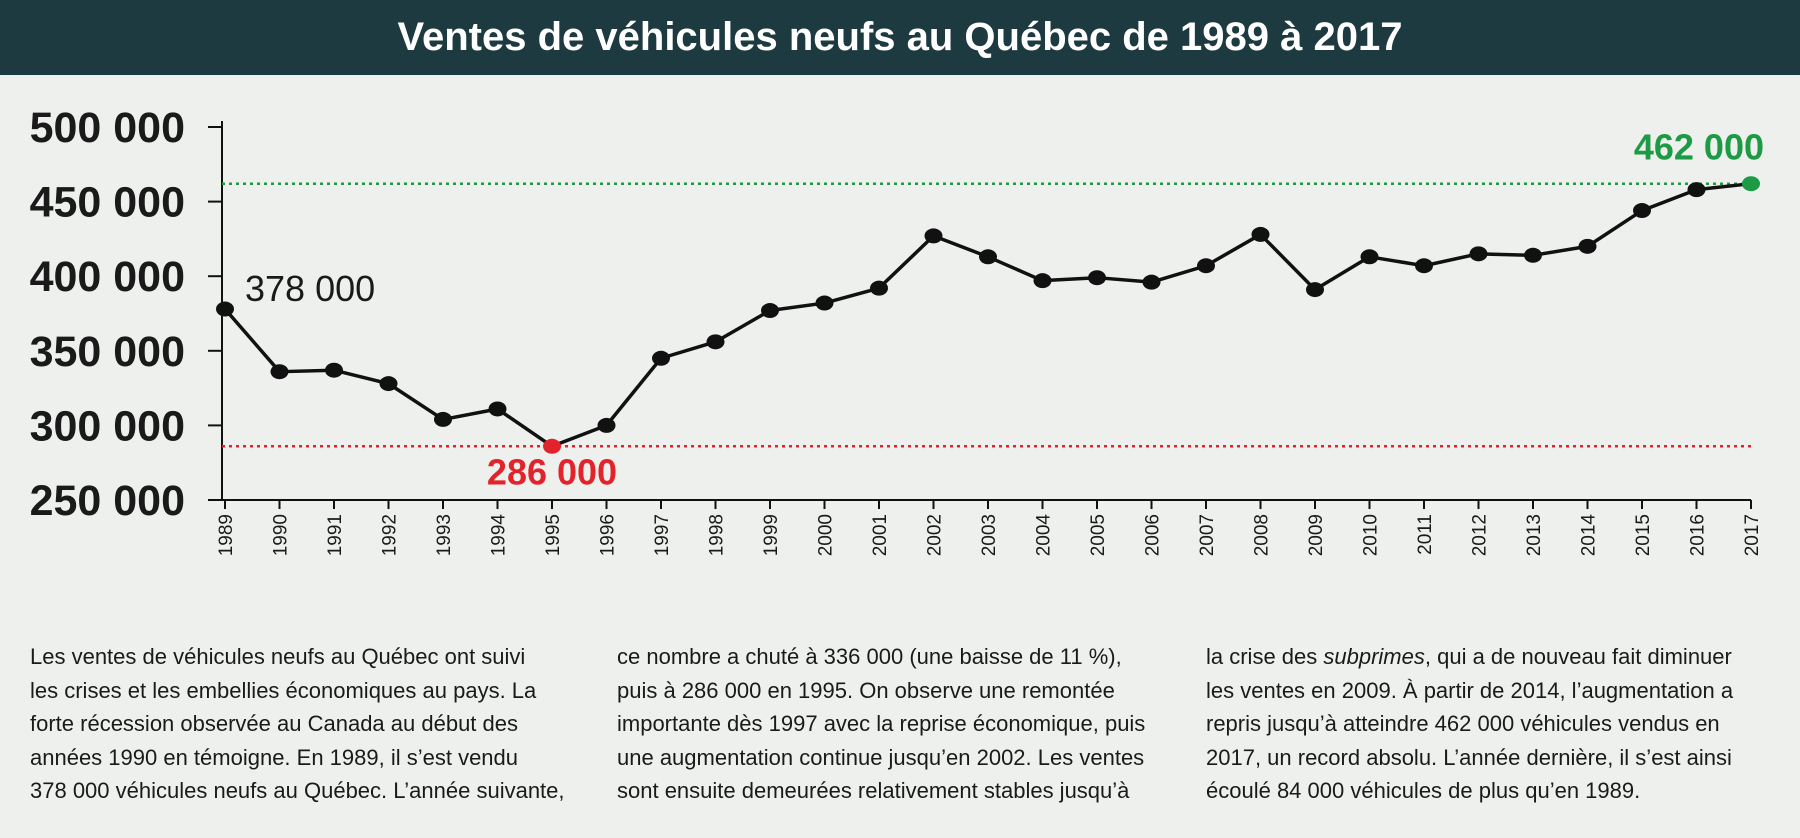  What do you see at coordinates (1207, 535) in the screenshot?
I see `x-tick-label: 2007` at bounding box center [1207, 535].